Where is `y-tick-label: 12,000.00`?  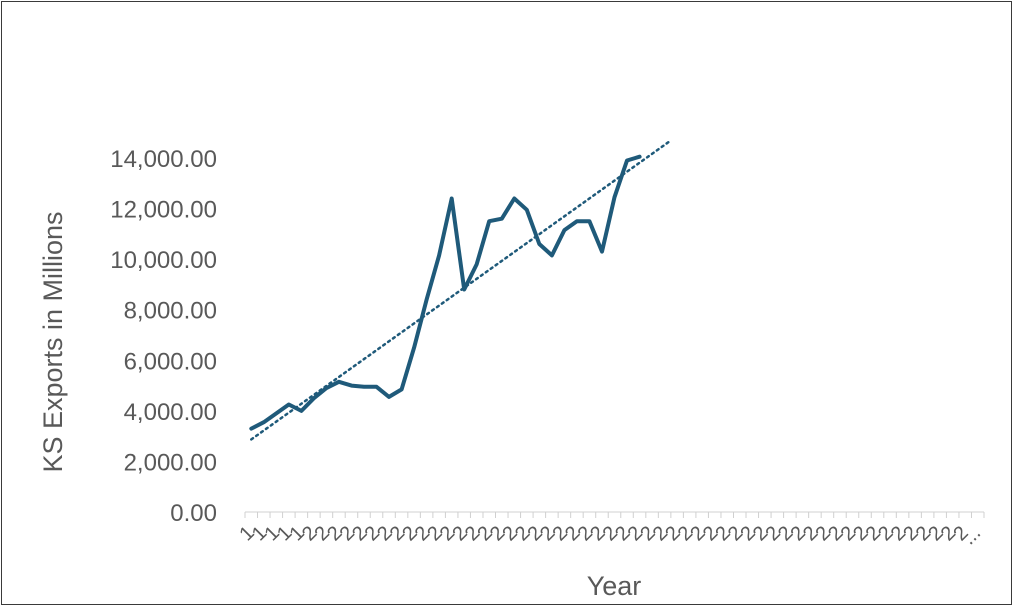
y-tick-label: 12,000.00 is located at coordinates (163, 210).